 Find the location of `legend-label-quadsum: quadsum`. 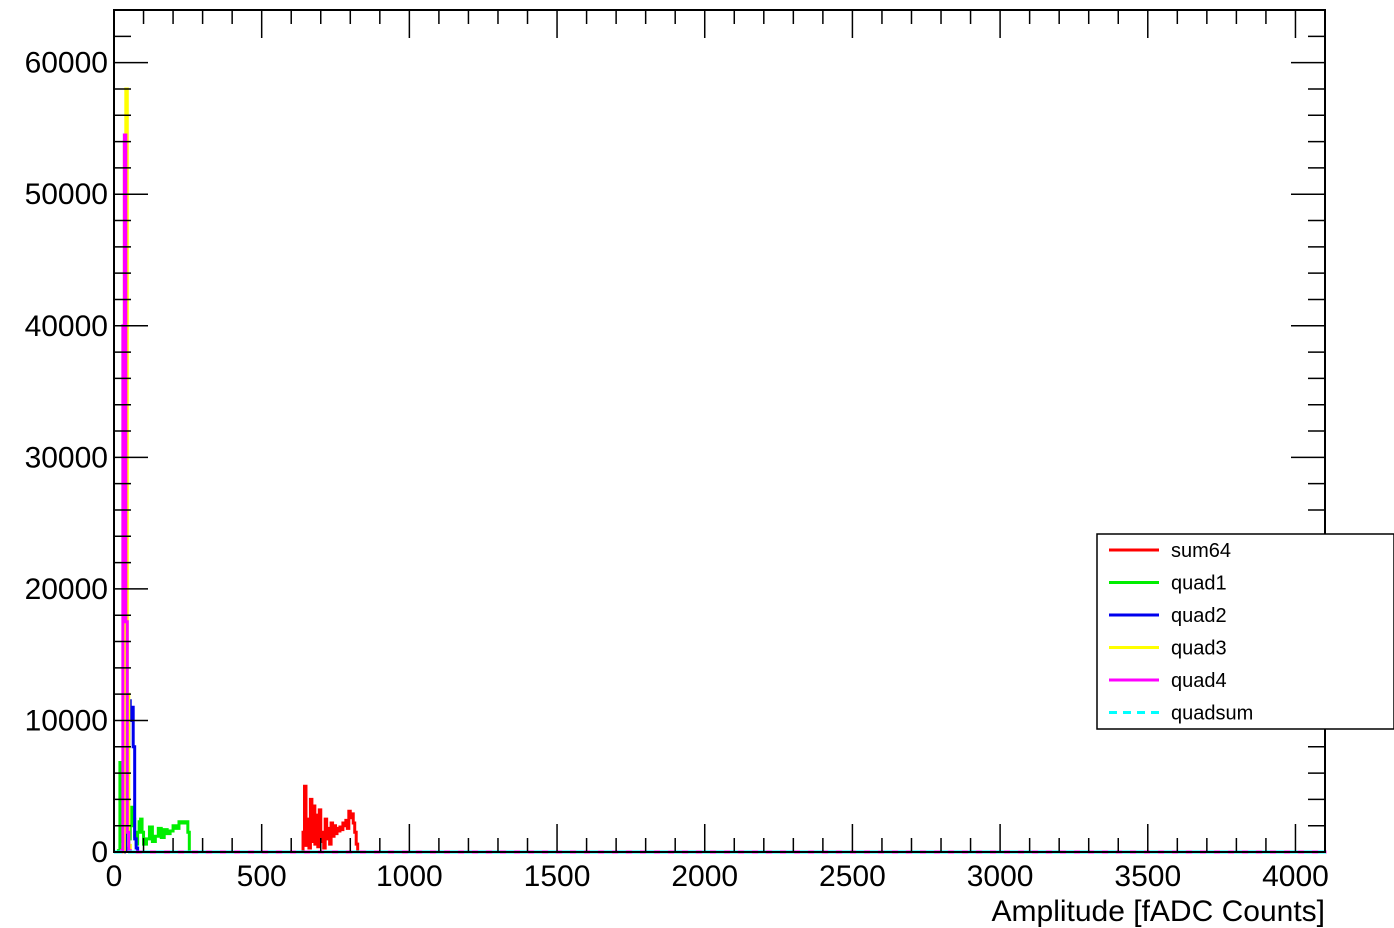

legend-label-quadsum: quadsum is located at coordinates (1212, 714).